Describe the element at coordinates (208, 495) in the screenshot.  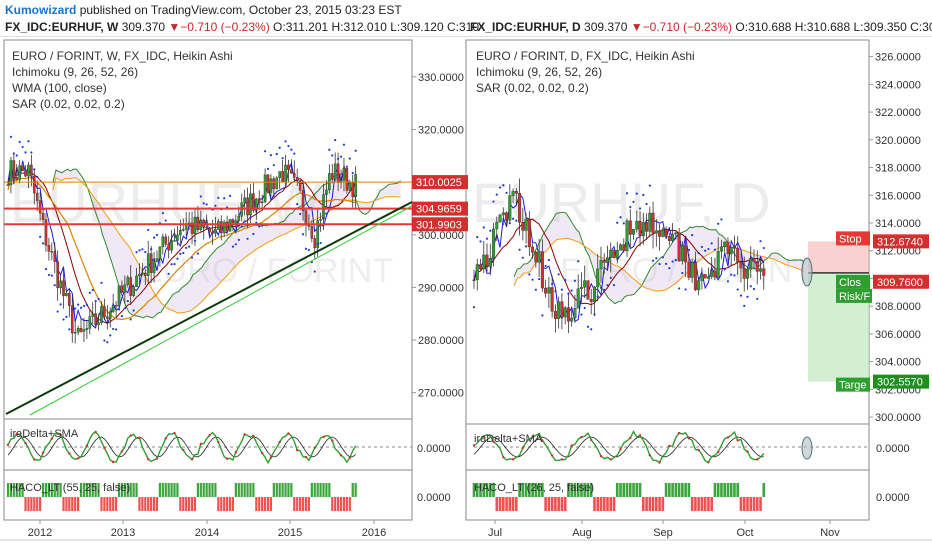
I see `left-osc2-pane` at that location.